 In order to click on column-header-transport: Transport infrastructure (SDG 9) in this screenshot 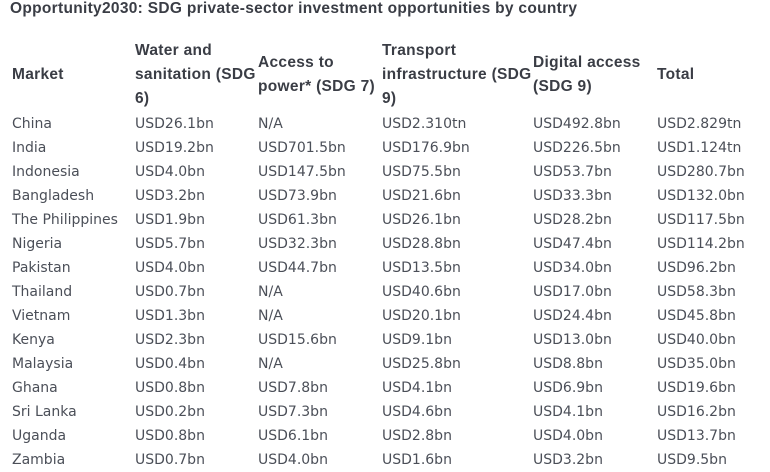, I will do `click(457, 74)`.